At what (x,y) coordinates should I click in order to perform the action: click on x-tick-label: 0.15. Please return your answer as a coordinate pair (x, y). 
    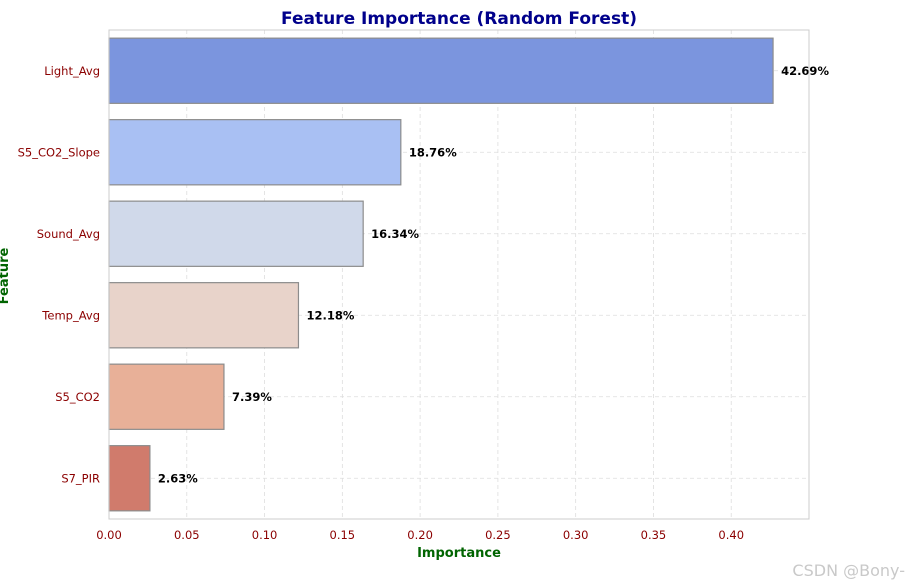
    Looking at the image, I should click on (343, 535).